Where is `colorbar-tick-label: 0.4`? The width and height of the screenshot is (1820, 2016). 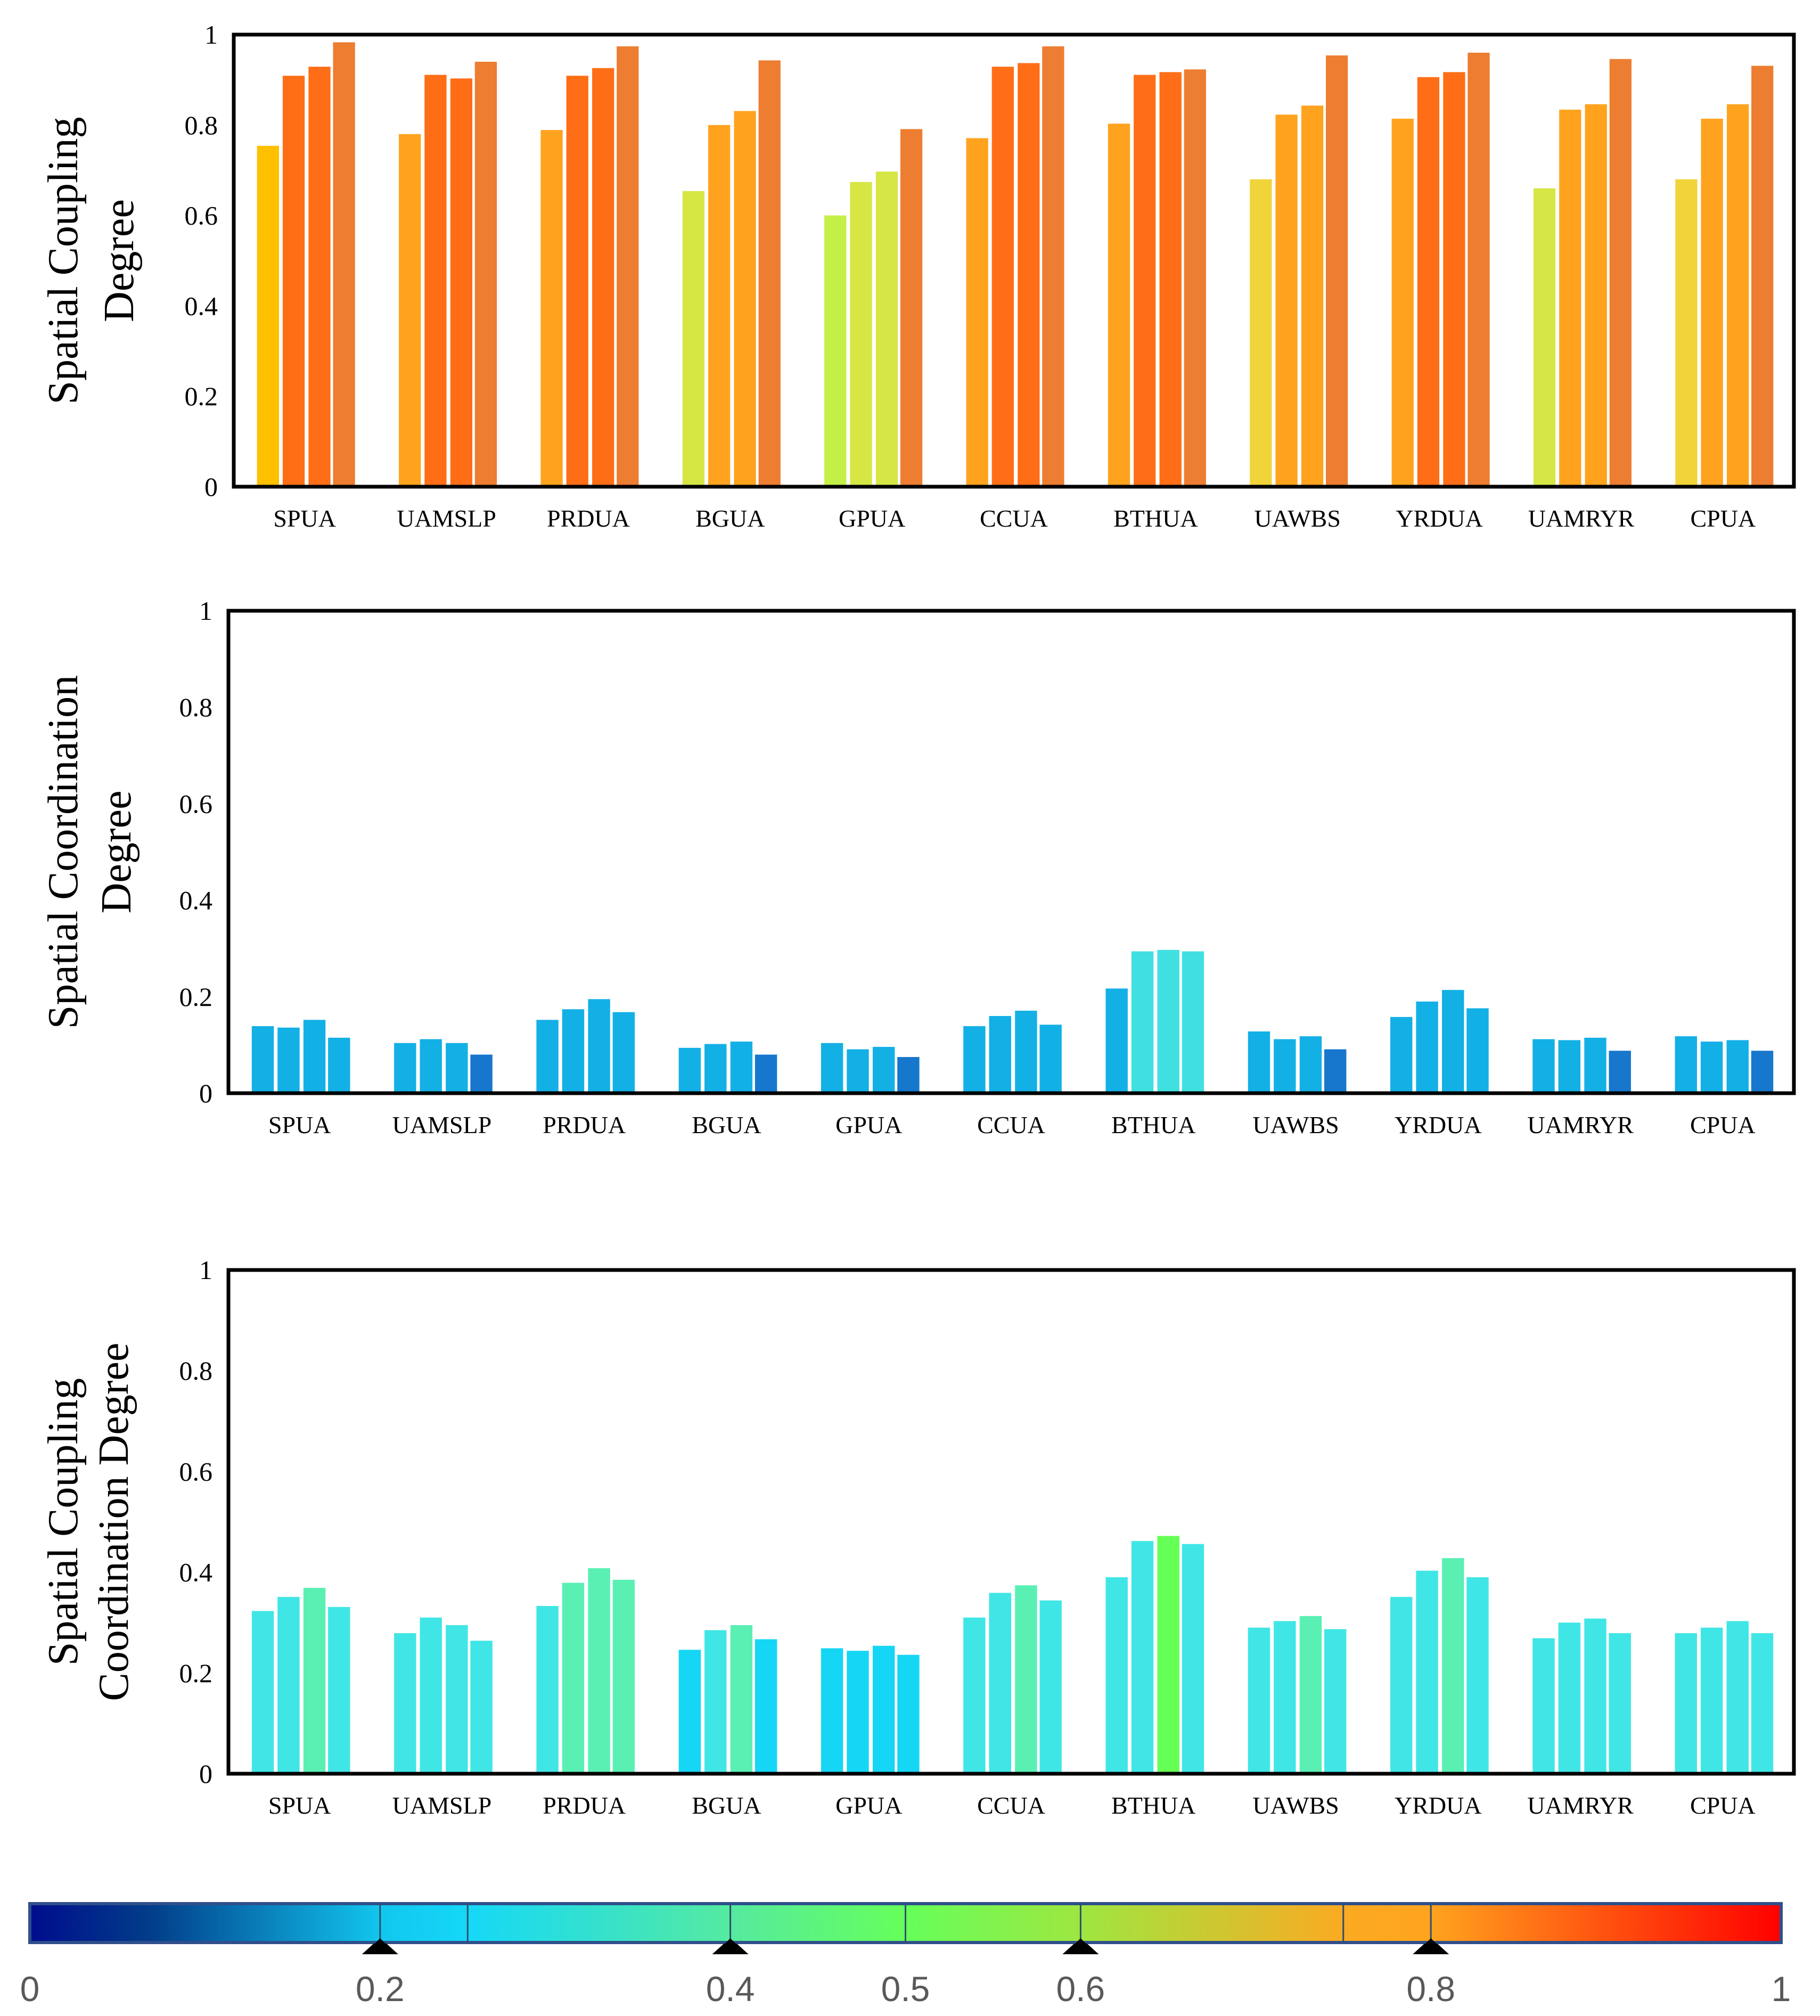 colorbar-tick-label: 0.4 is located at coordinates (730, 1989).